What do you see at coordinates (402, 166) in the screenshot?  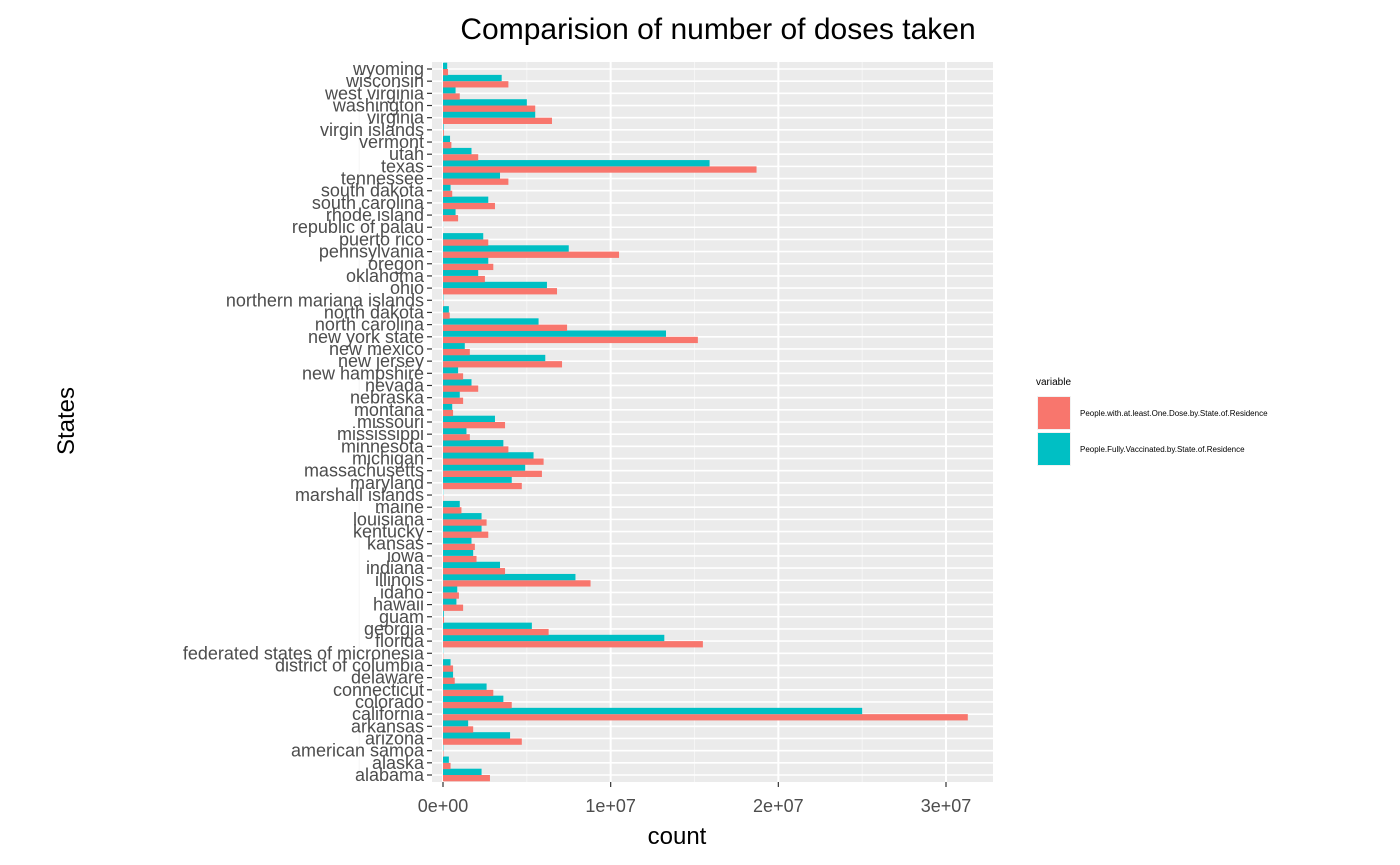 I see `y-tick-label: texas` at bounding box center [402, 166].